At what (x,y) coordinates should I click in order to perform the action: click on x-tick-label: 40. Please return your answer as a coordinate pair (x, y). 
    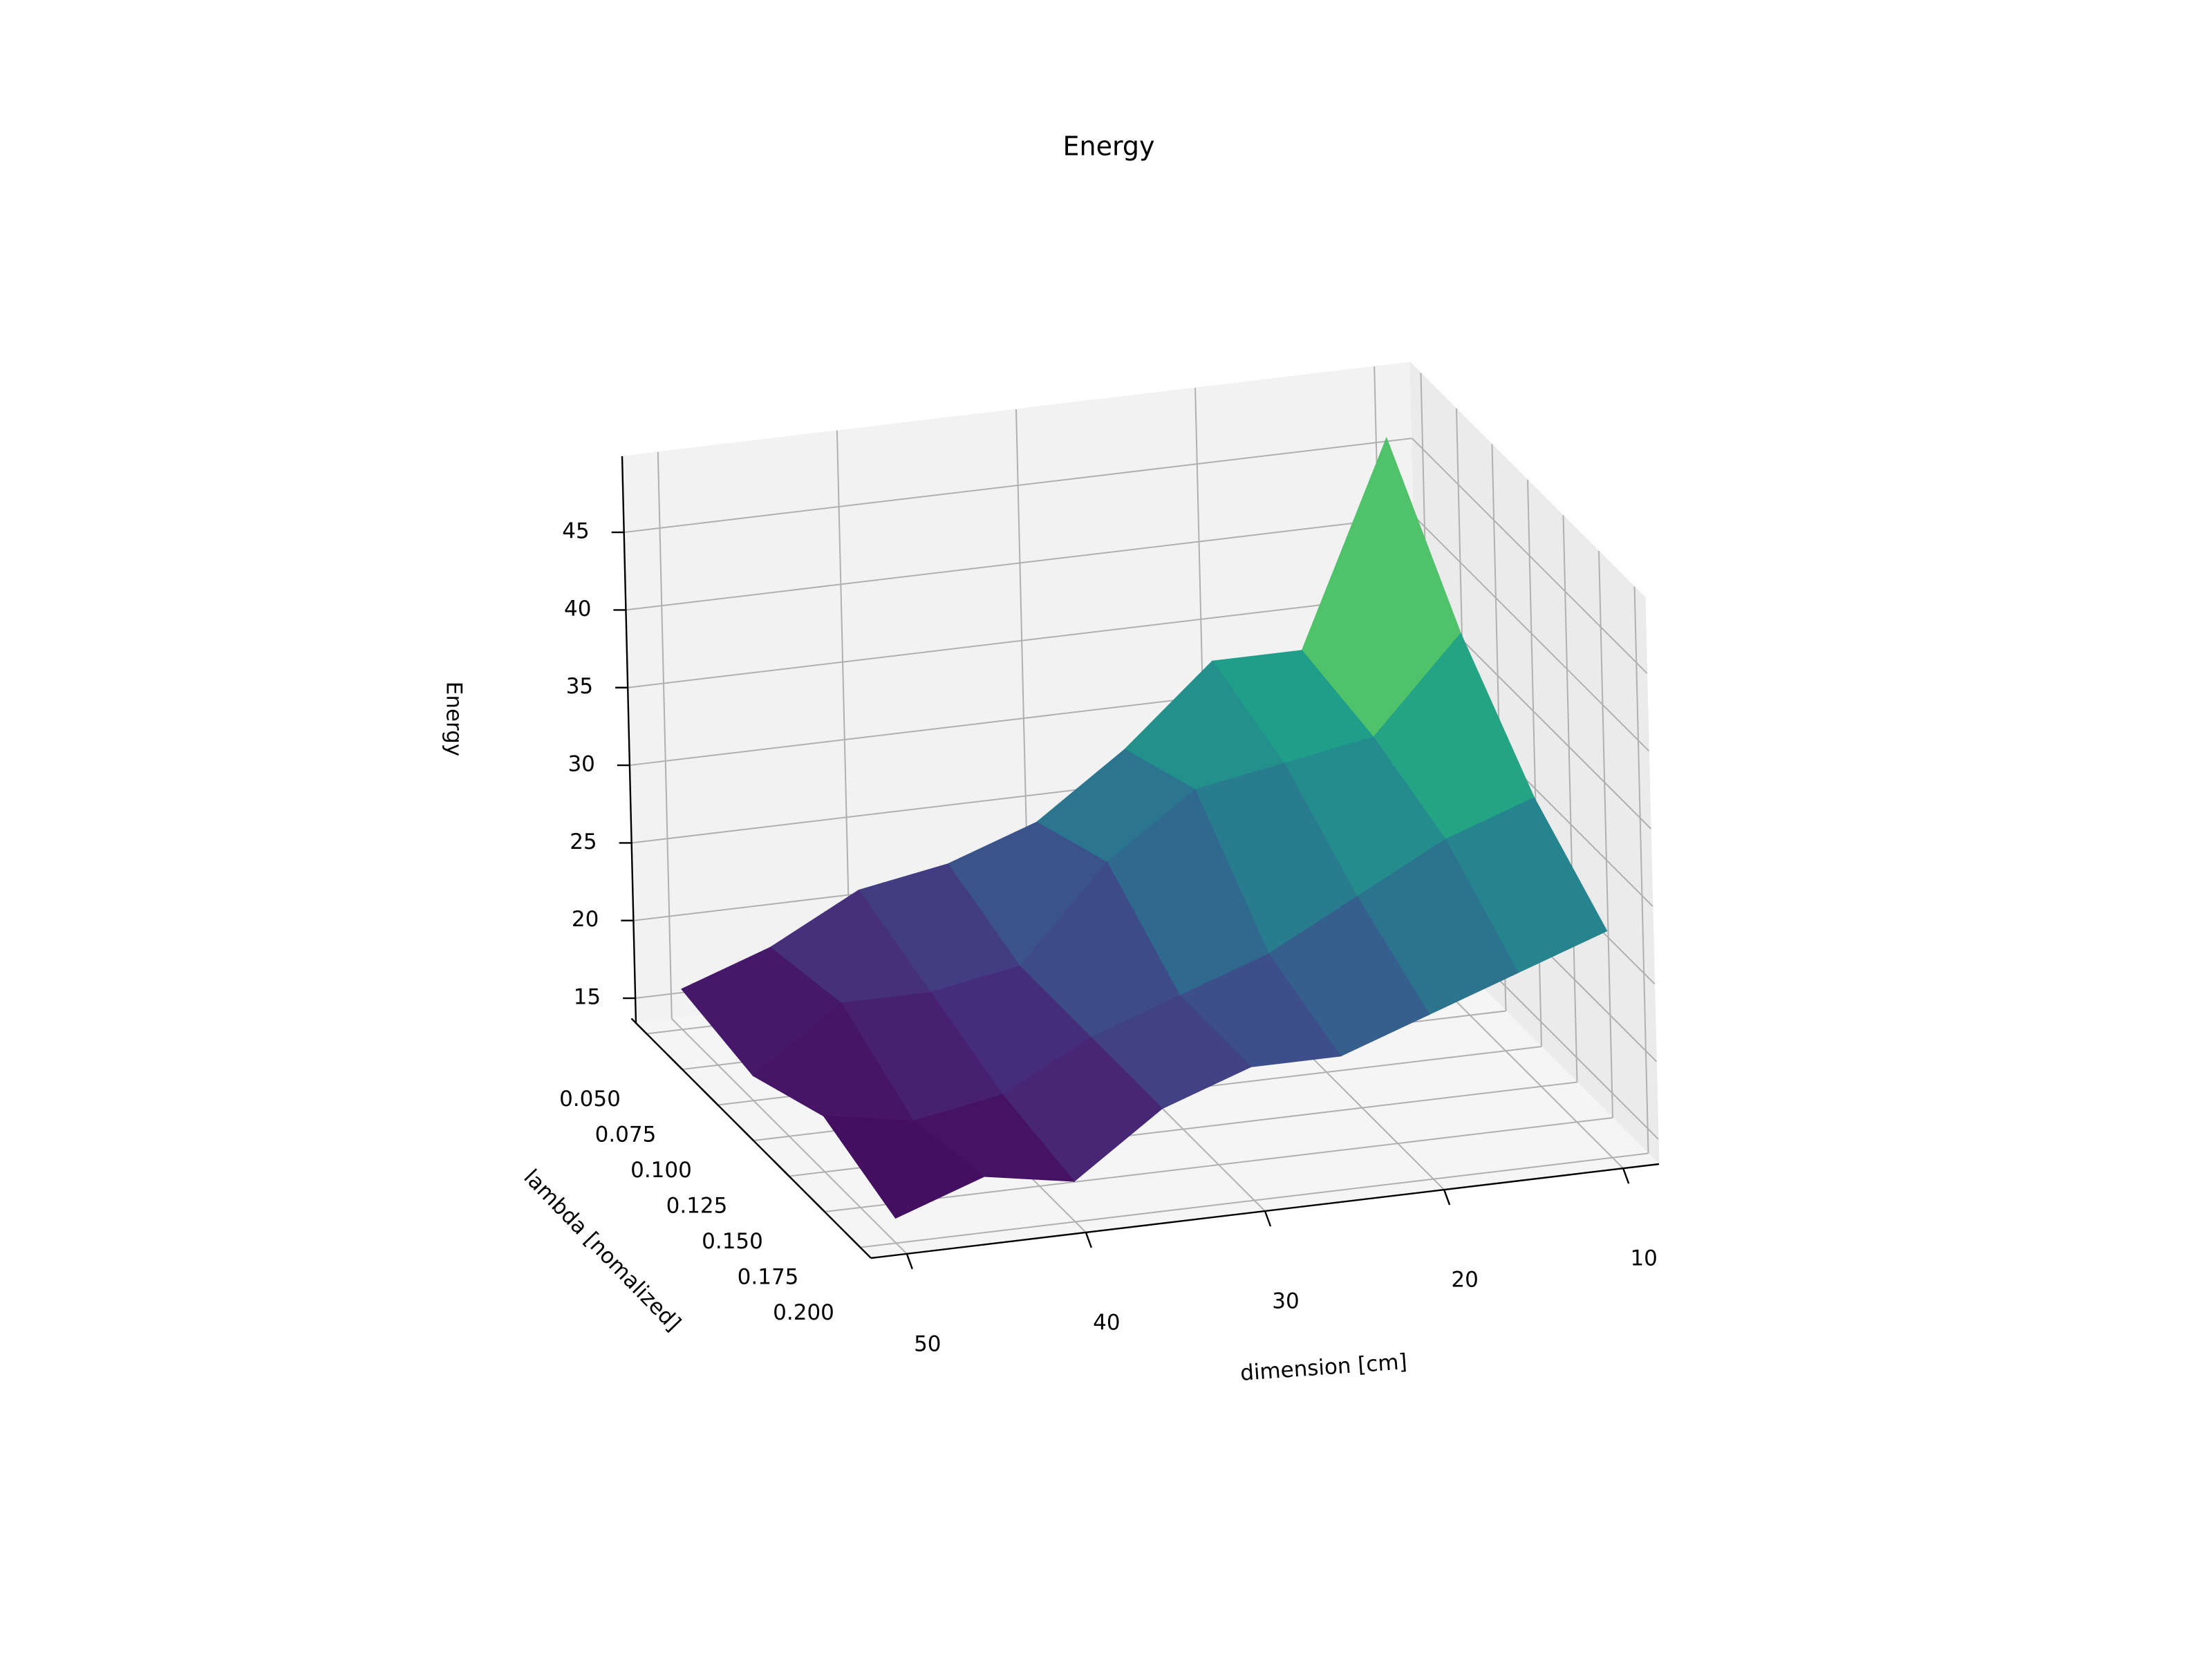
    Looking at the image, I should click on (1106, 1323).